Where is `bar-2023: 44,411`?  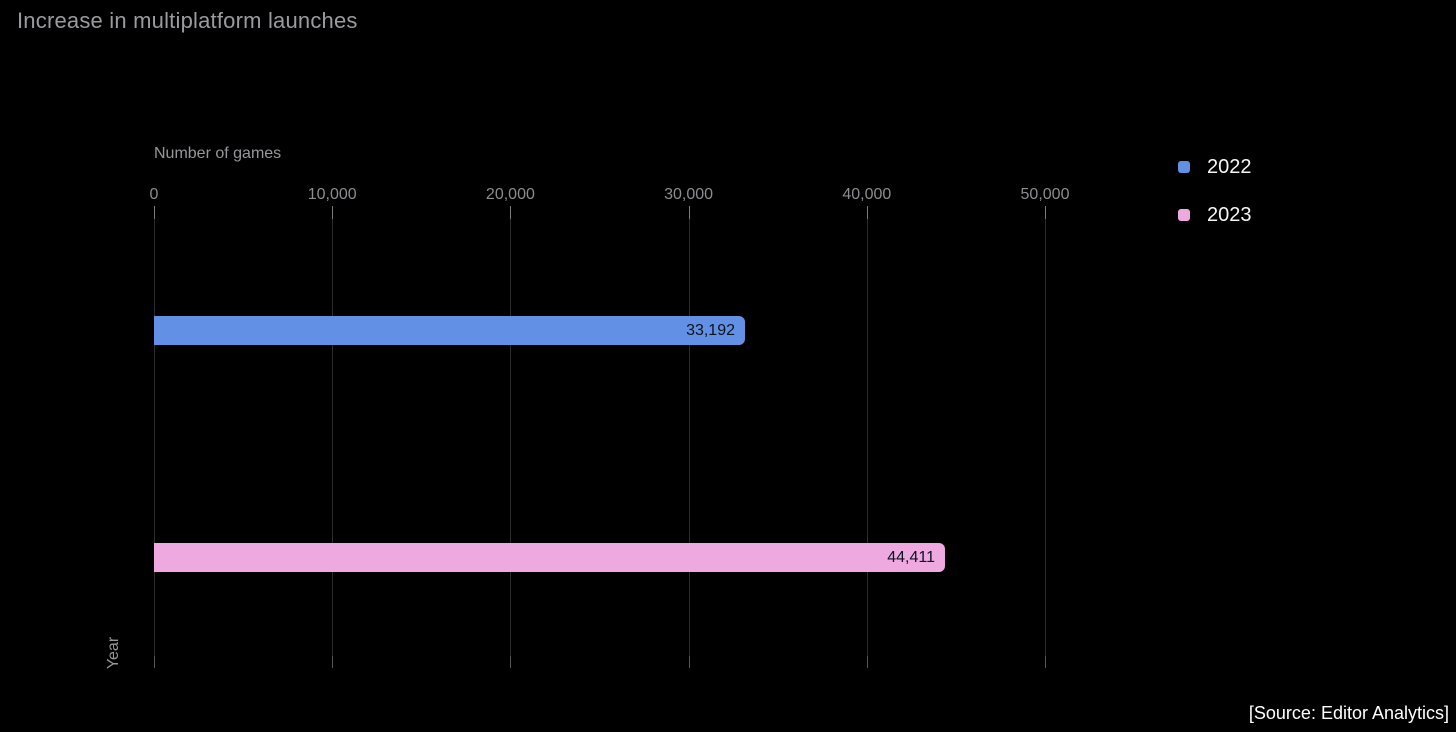
bar-2023: 44,411 is located at coordinates (549, 557).